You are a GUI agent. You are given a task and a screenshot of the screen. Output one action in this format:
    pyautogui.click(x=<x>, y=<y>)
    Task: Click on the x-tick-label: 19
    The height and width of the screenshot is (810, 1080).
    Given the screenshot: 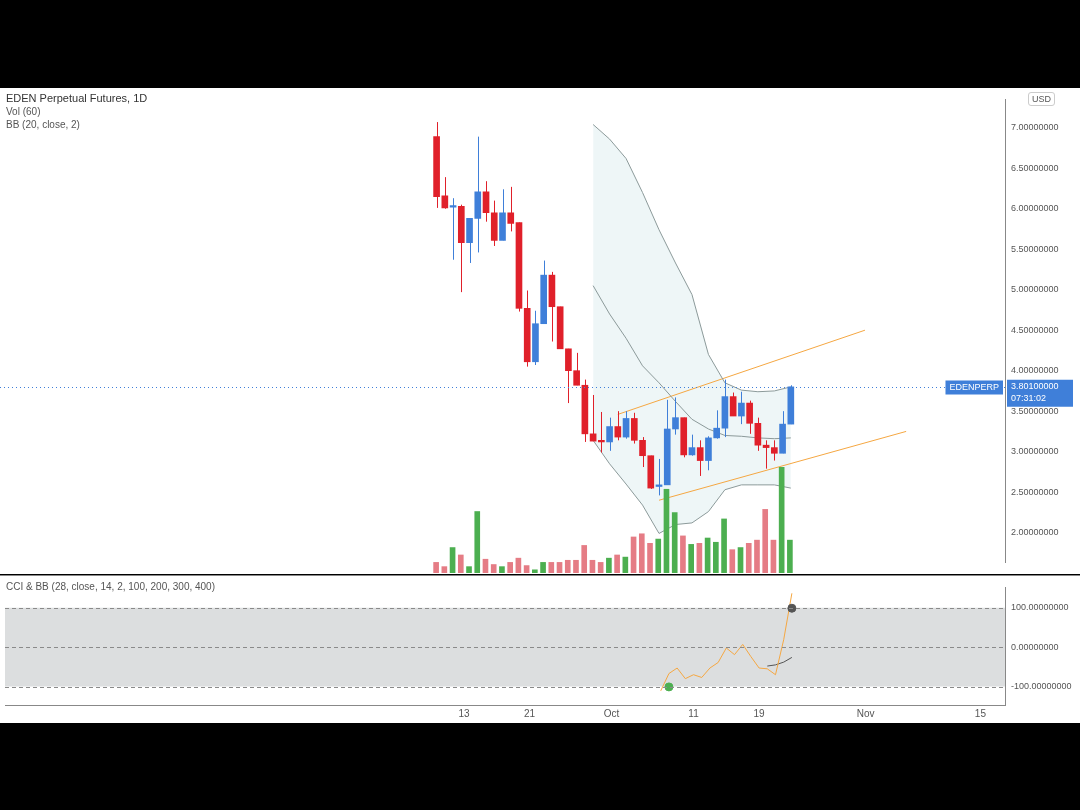 What is the action you would take?
    pyautogui.click(x=759, y=713)
    